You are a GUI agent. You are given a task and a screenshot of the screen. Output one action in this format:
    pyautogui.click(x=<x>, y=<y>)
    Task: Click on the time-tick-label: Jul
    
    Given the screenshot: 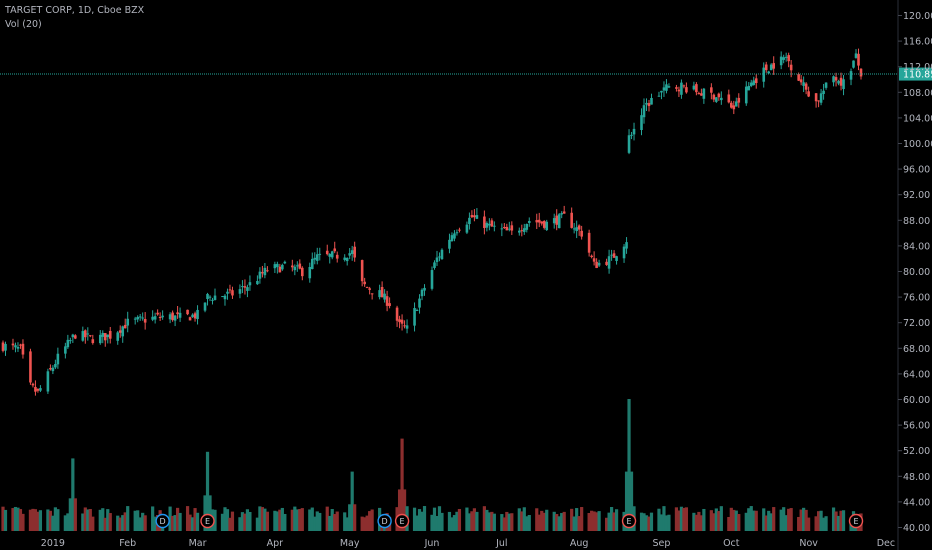 What is the action you would take?
    pyautogui.click(x=501, y=543)
    